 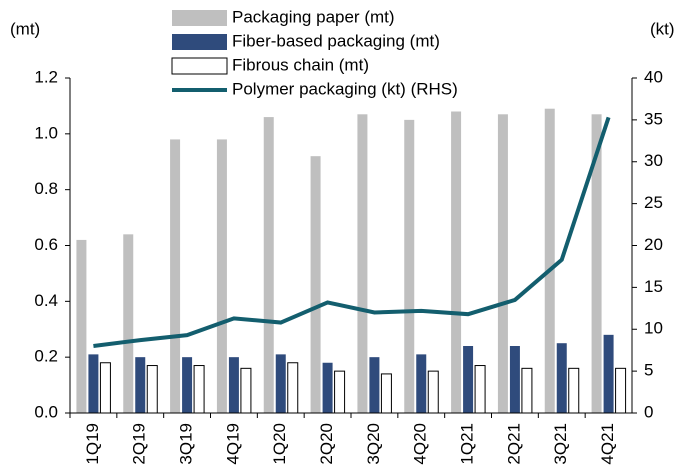 I want to click on x-tick-label: 4Q20, so click(x=420, y=444).